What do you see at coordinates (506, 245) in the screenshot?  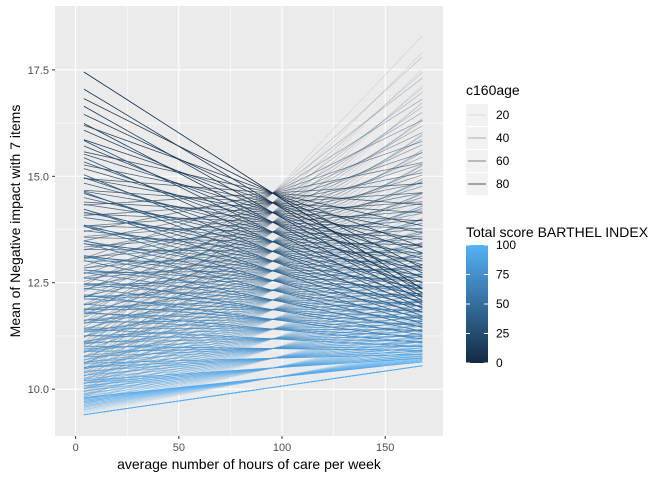 I see `colorbar-label: 100` at bounding box center [506, 245].